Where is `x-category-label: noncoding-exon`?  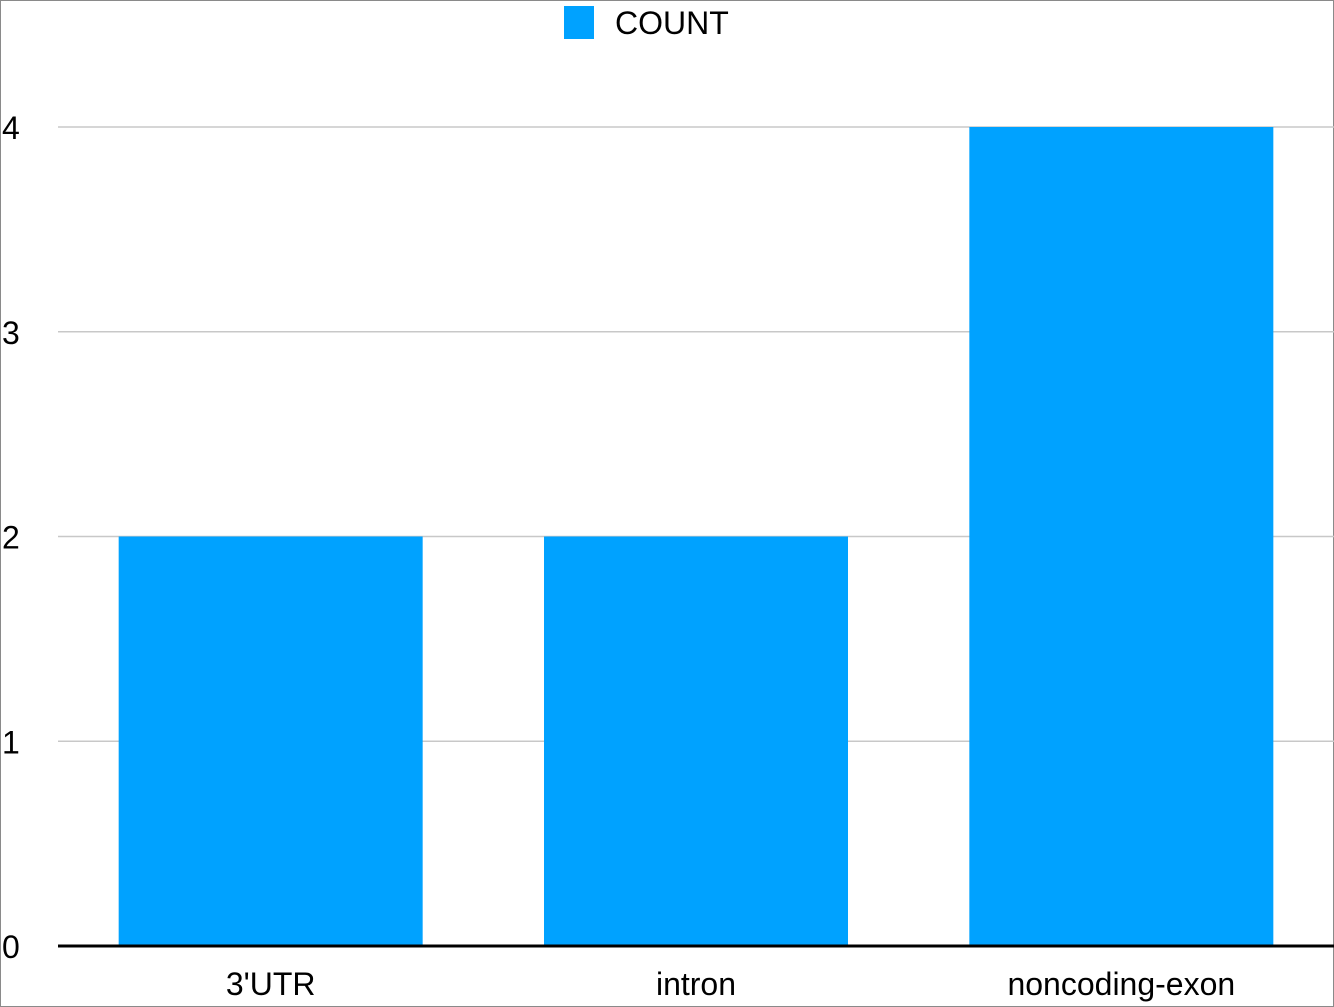 x-category-label: noncoding-exon is located at coordinates (1121, 984).